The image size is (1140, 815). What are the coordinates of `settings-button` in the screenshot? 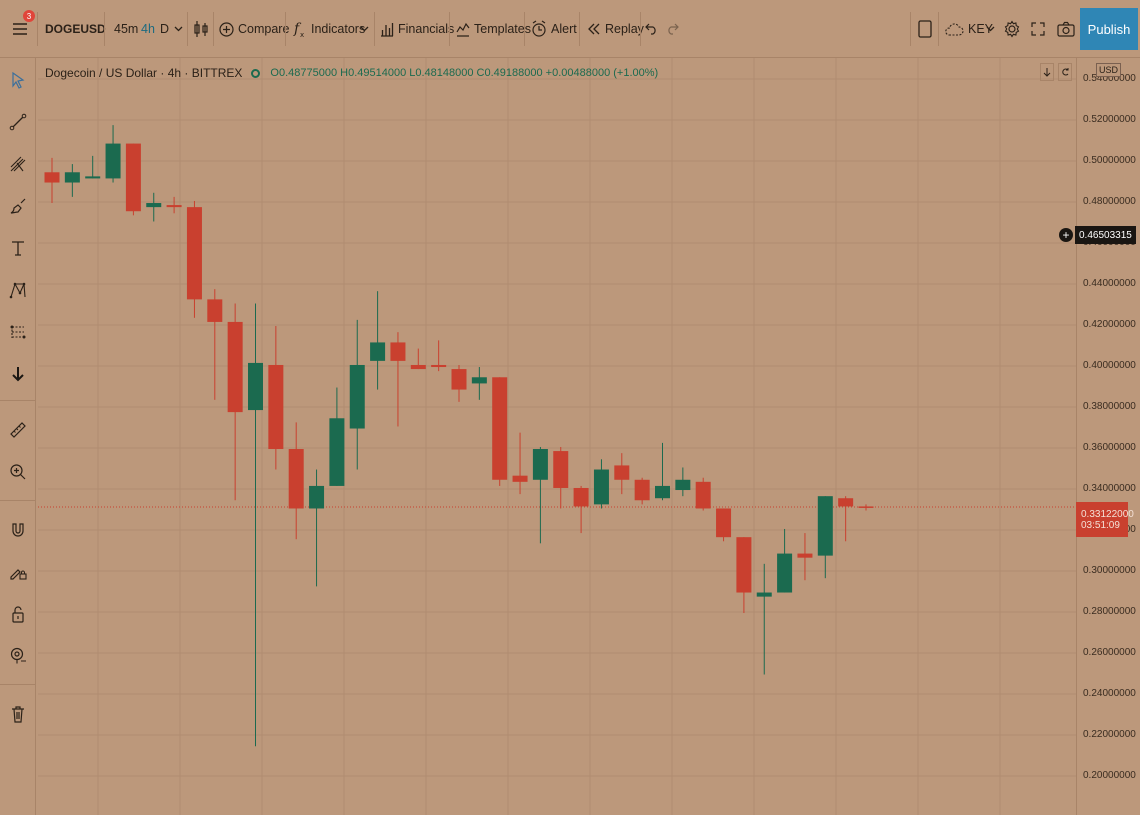 It's located at (1012, 29).